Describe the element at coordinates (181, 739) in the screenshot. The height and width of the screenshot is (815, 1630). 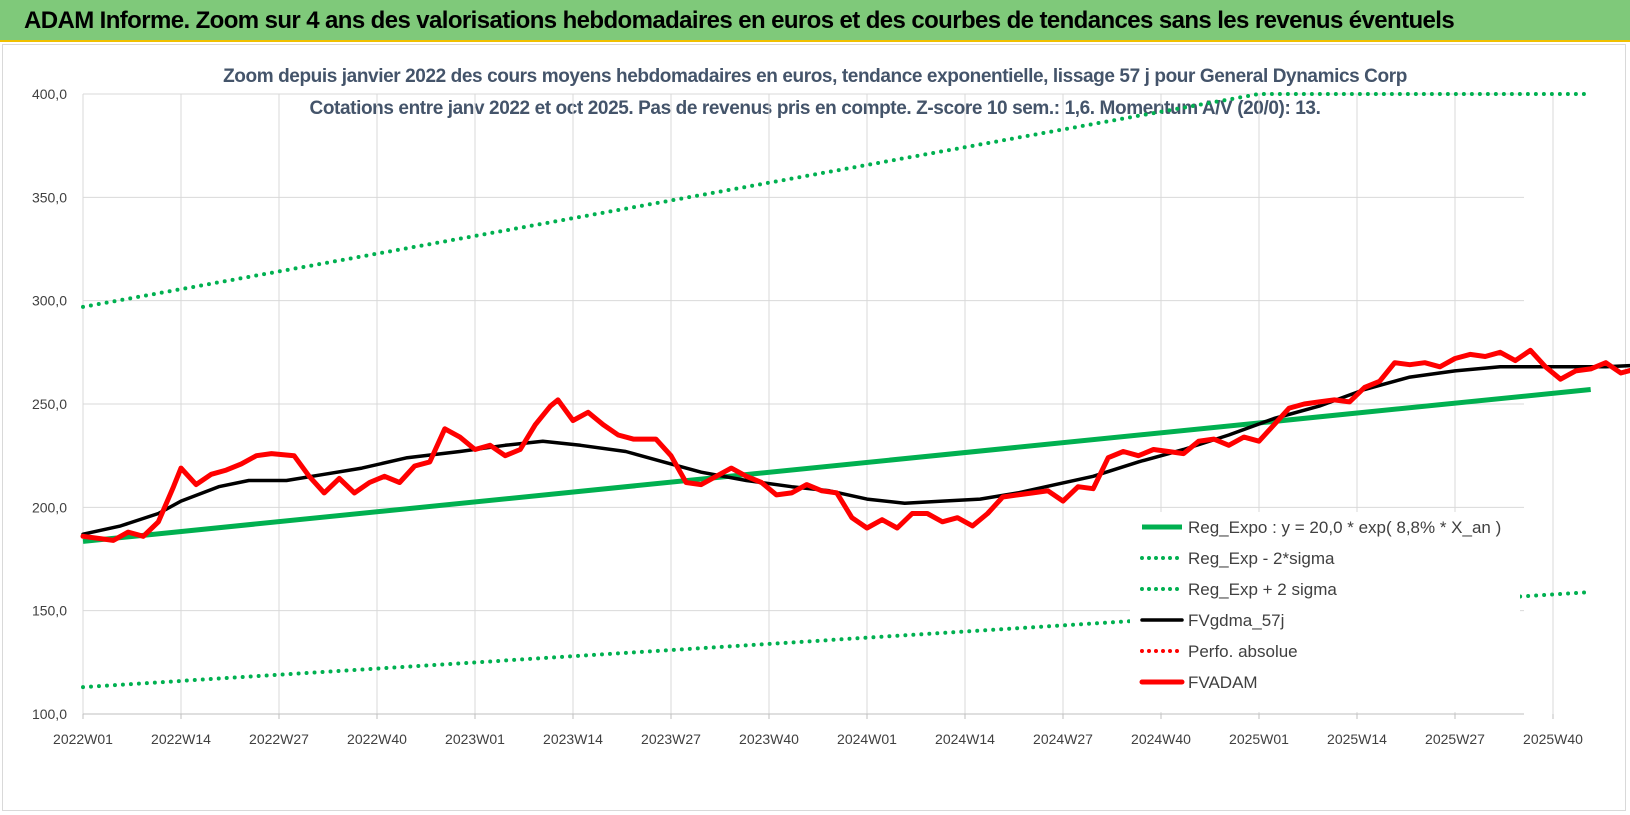
I see `x-tick-label: 2022W14` at that location.